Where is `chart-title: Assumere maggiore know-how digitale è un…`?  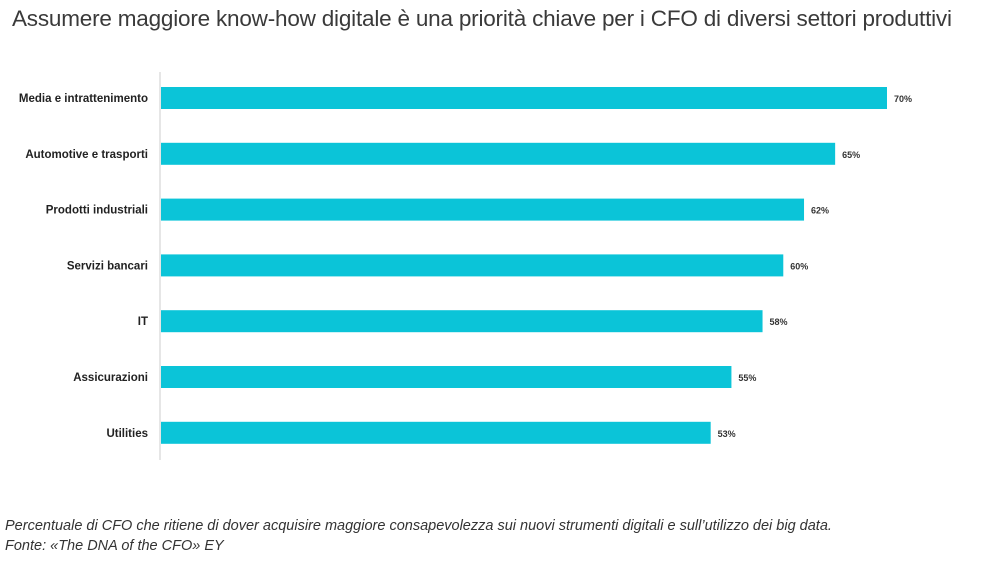
chart-title: Assumere maggiore know-how digitale è un… is located at coordinates (482, 18).